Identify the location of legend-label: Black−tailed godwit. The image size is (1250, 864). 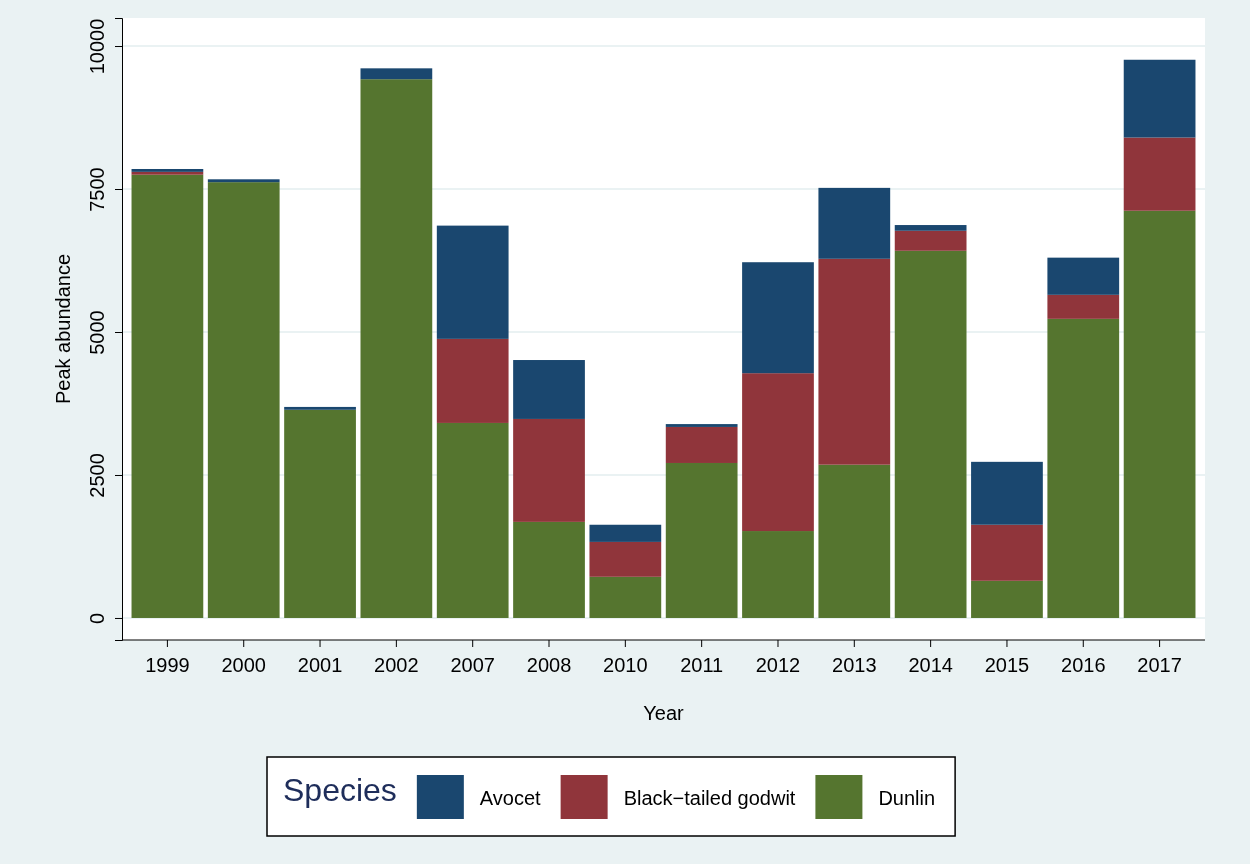
(709, 798).